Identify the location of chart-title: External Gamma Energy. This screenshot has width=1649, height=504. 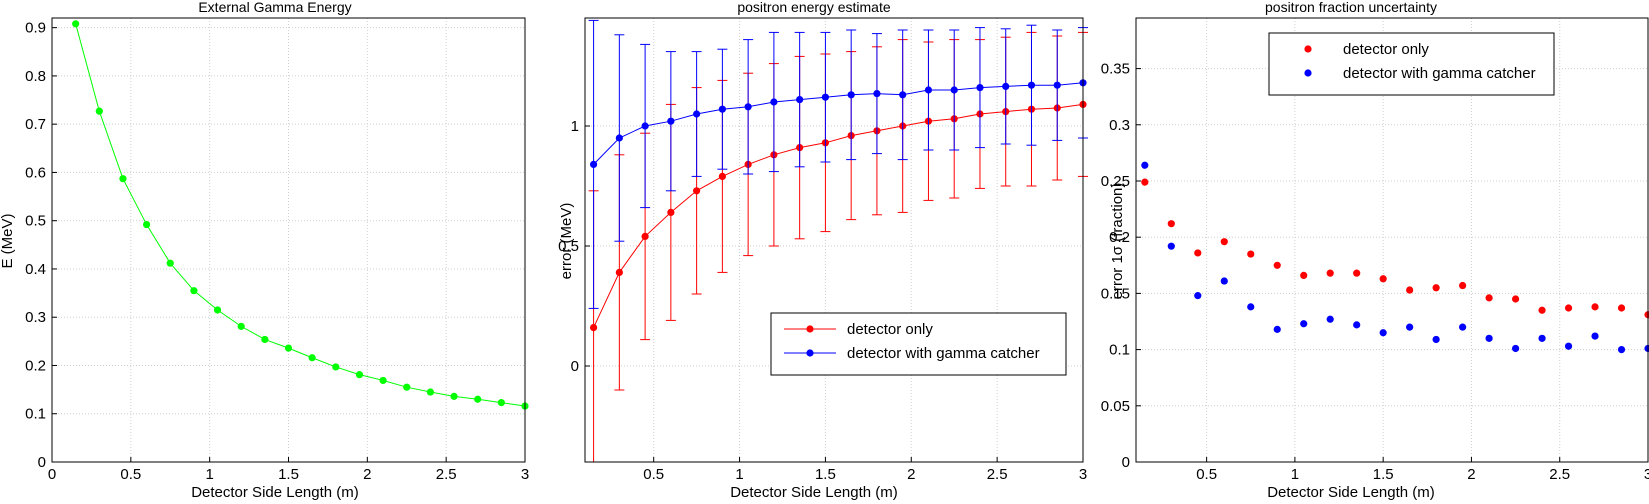
(274, 7).